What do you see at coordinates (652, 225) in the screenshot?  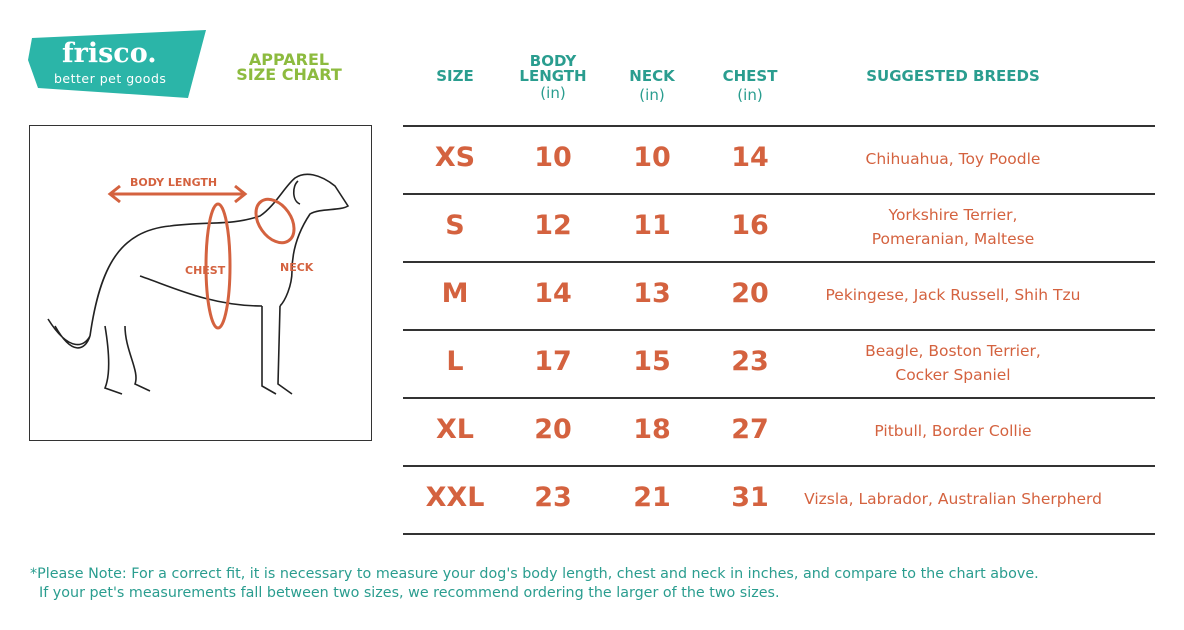 I see `neck-cell: 11` at bounding box center [652, 225].